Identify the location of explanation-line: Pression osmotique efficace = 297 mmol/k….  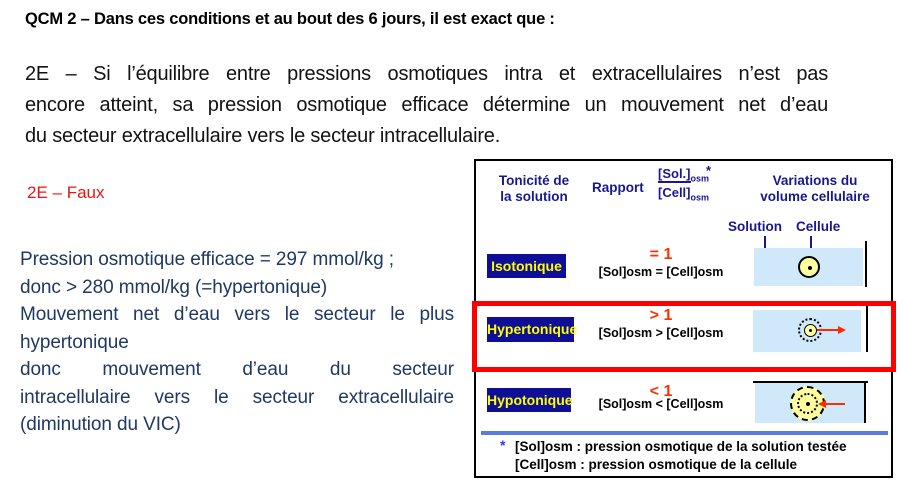
(207, 259).